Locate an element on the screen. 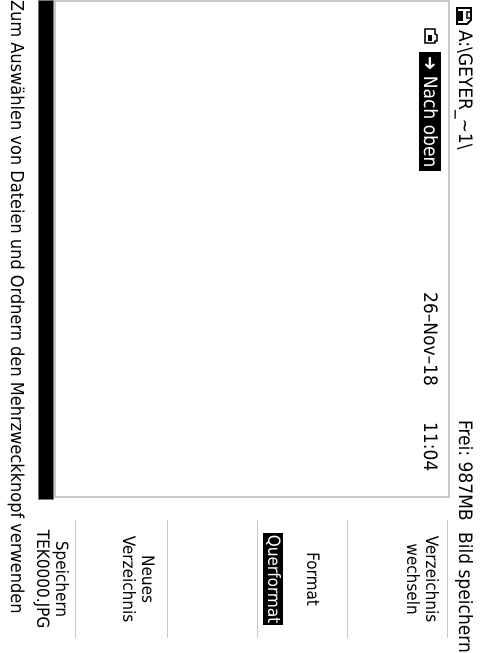  folder-icon is located at coordinates (431, 36).